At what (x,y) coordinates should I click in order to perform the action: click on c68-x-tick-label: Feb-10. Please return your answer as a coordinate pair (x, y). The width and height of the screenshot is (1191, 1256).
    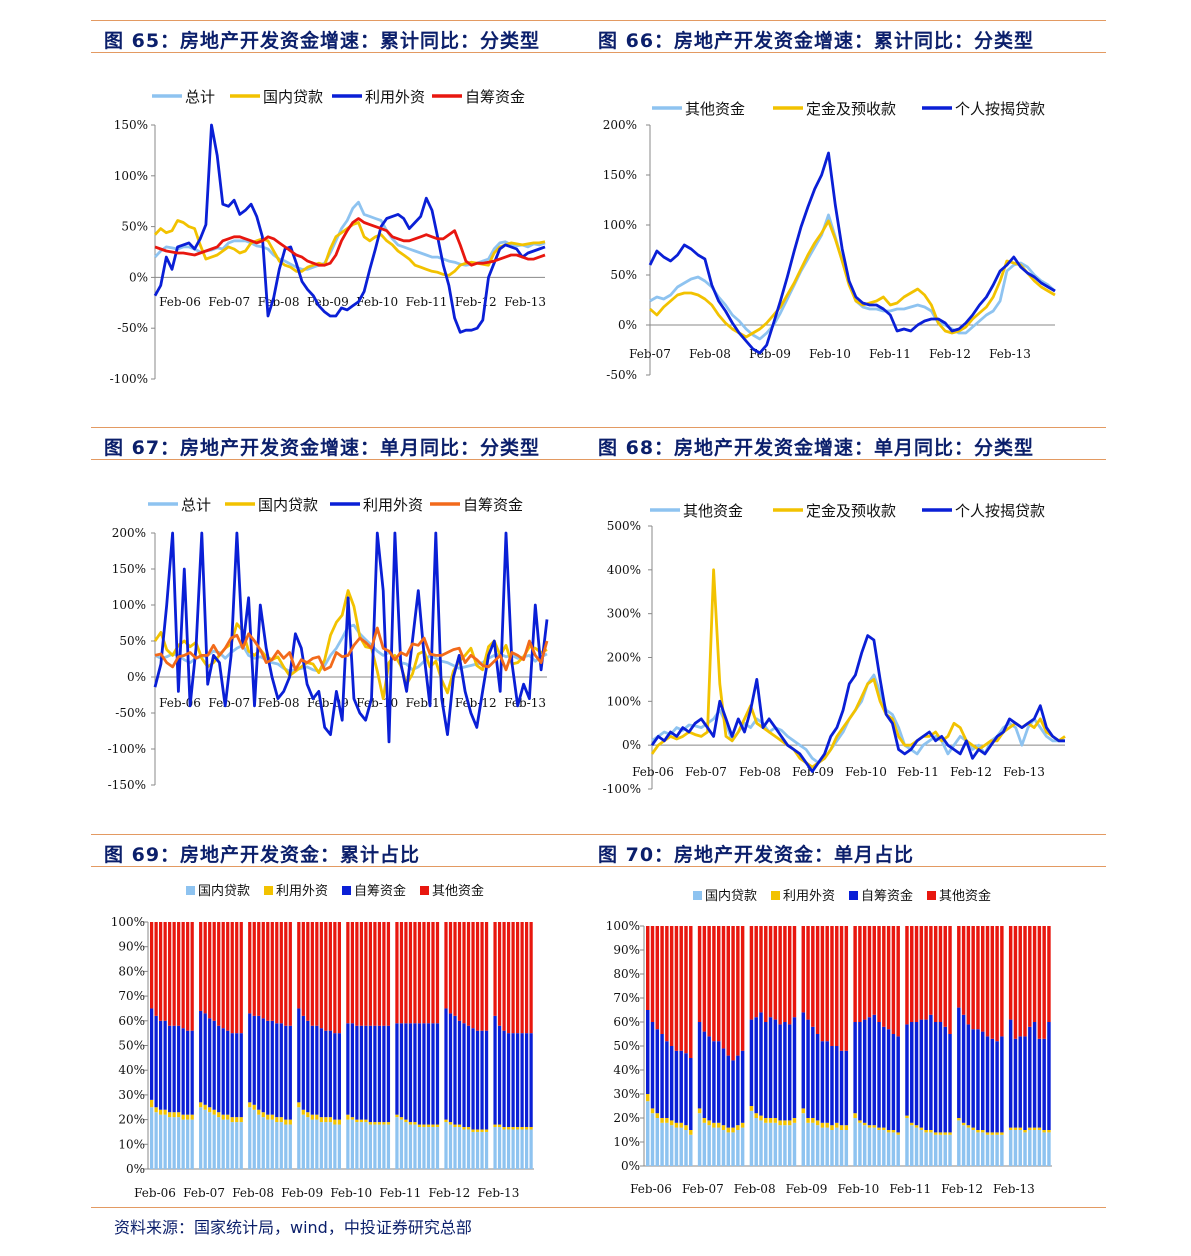
    Looking at the image, I should click on (866, 772).